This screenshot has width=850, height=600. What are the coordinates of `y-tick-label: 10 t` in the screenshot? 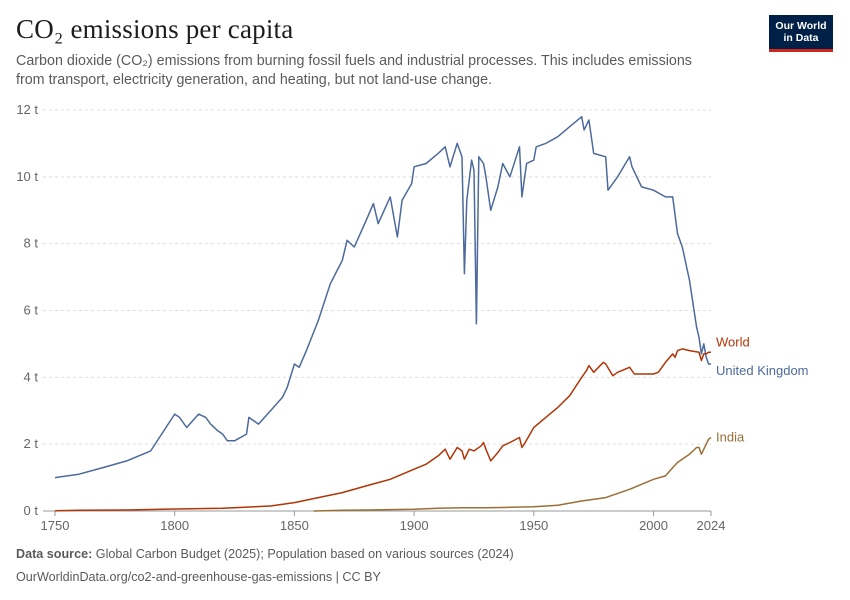 It's located at (27, 176).